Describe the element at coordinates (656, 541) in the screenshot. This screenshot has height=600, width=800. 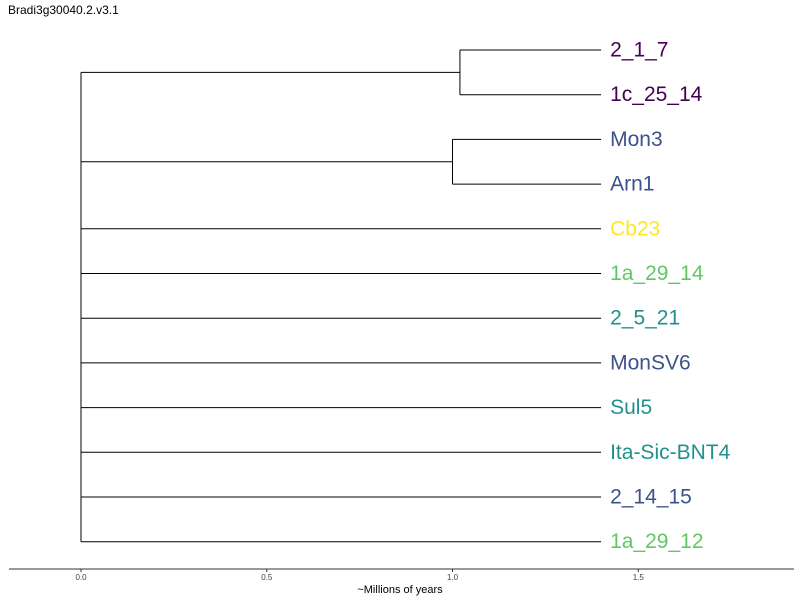
I see `tip-label: 1a_29_12` at that location.